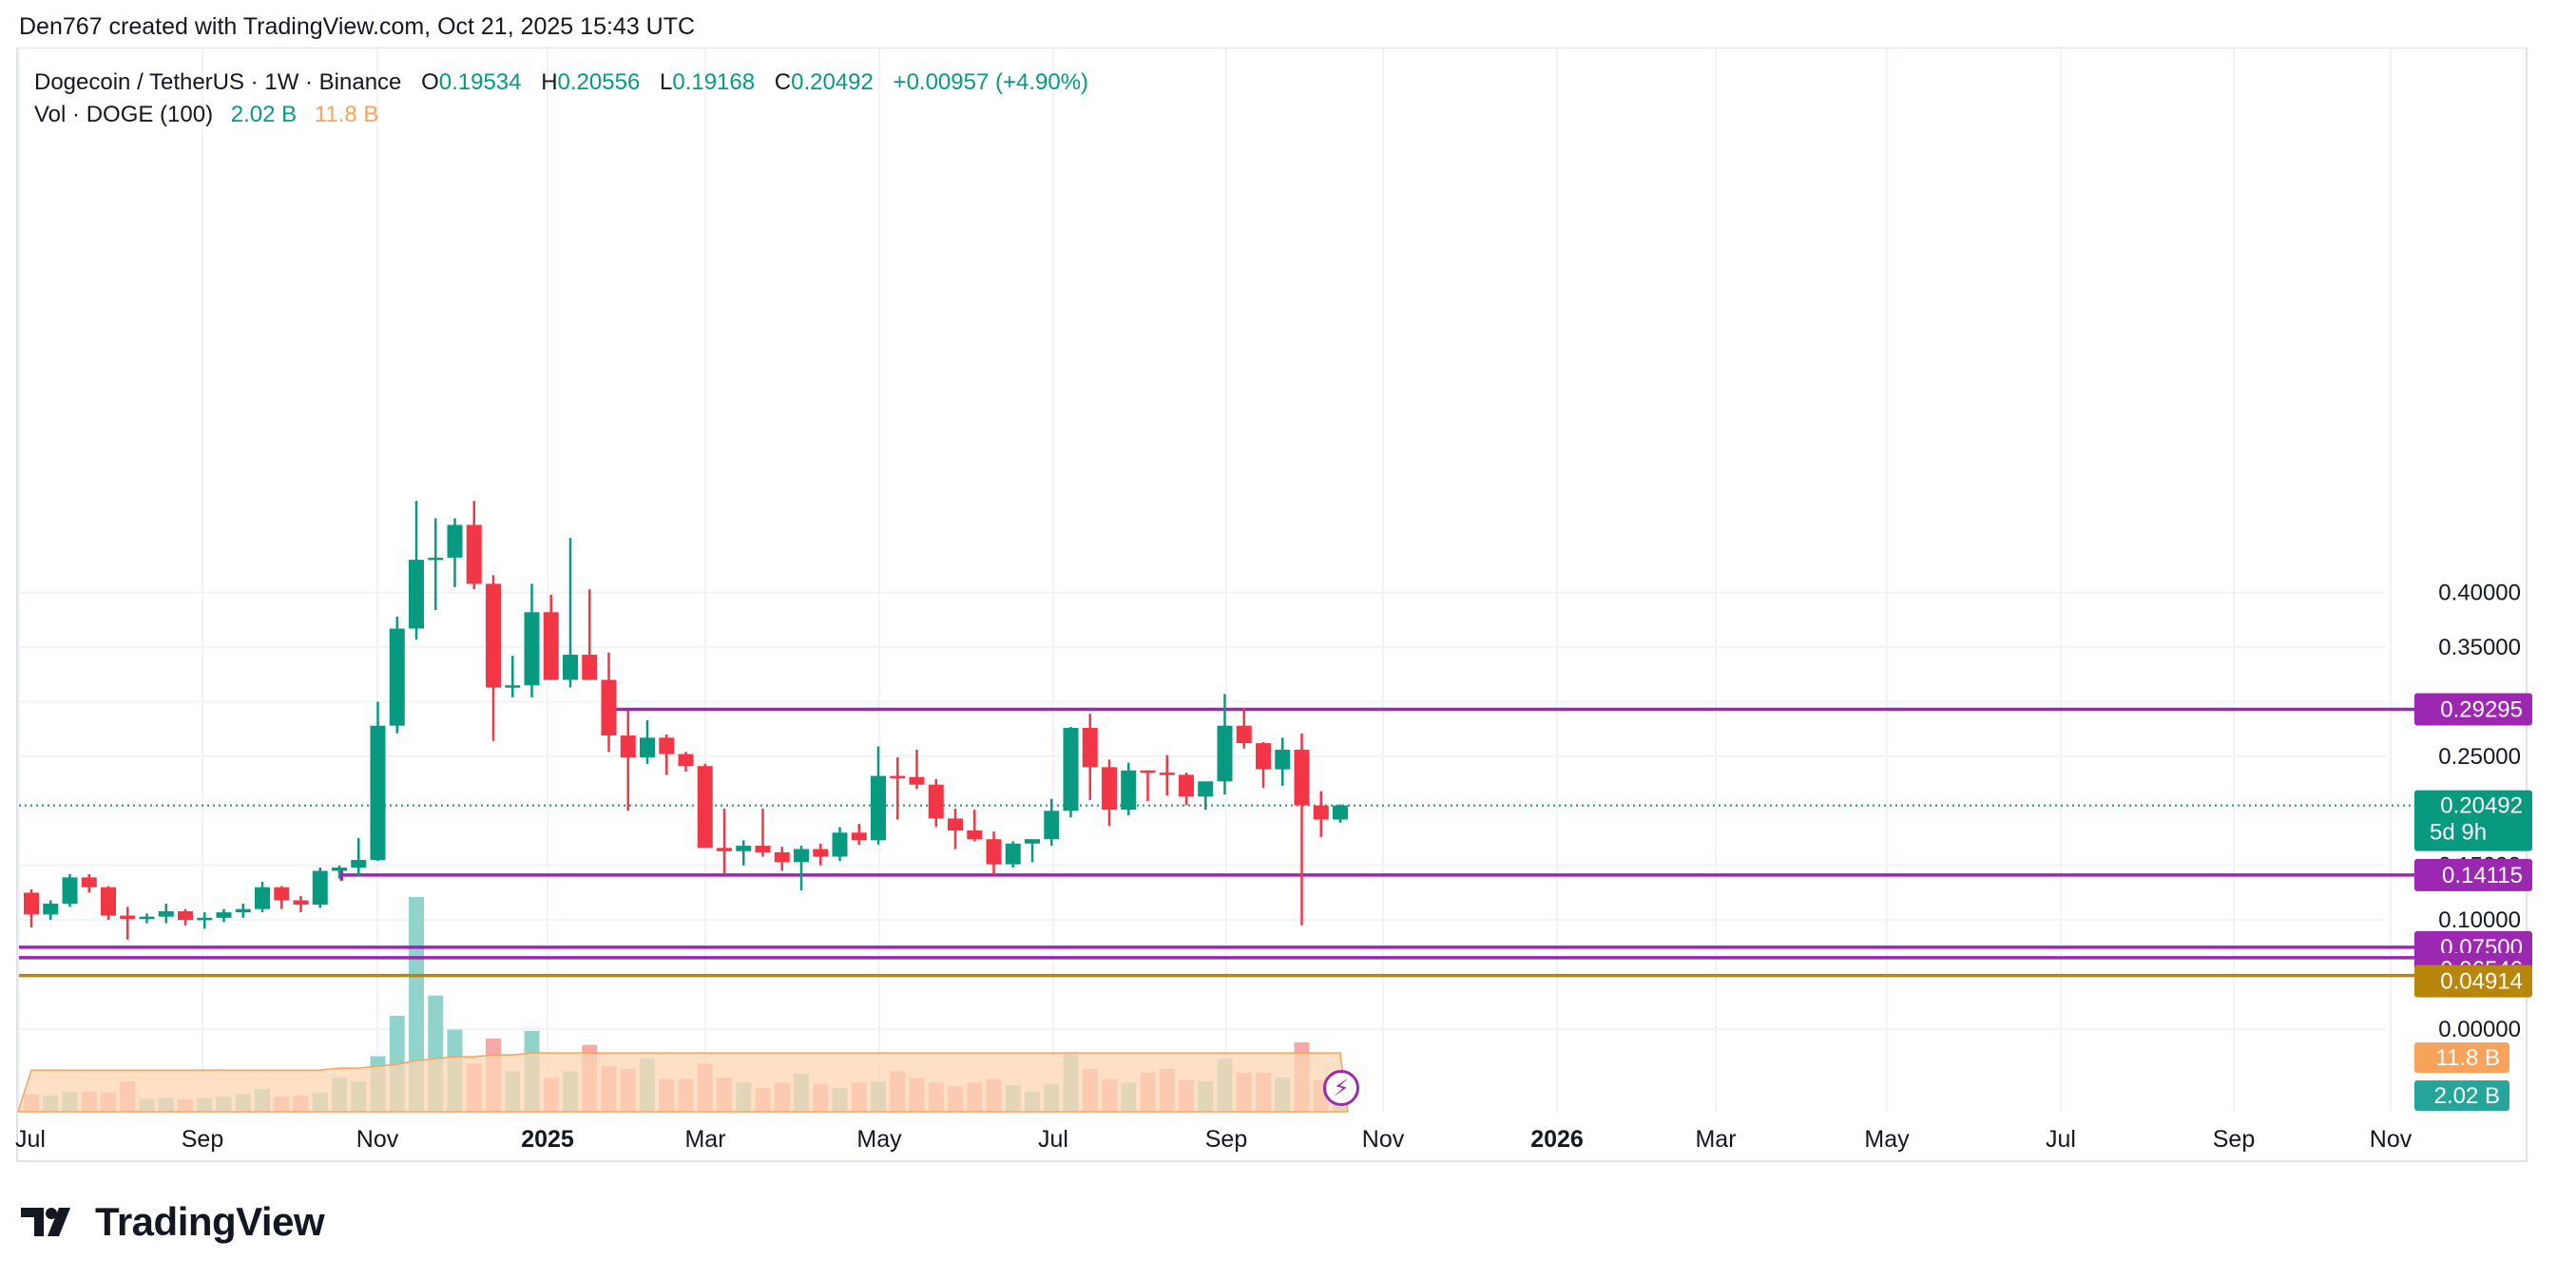  What do you see at coordinates (2467, 1058) in the screenshot?
I see `volume-badge: 11.8 B` at bounding box center [2467, 1058].